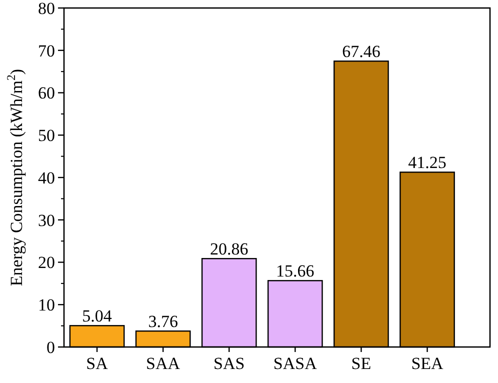 Image resolution: width=498 pixels, height=383 pixels. I want to click on y-tick-label: 0, so click(50, 347).